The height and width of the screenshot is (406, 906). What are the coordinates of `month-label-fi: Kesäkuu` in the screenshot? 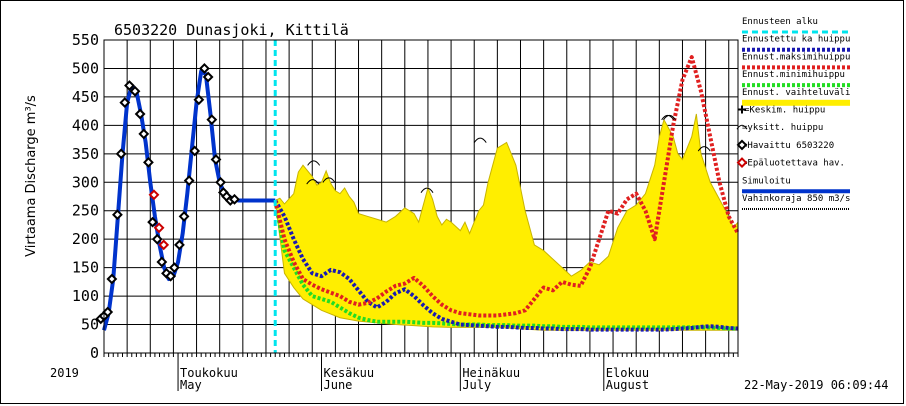 It's located at (349, 373).